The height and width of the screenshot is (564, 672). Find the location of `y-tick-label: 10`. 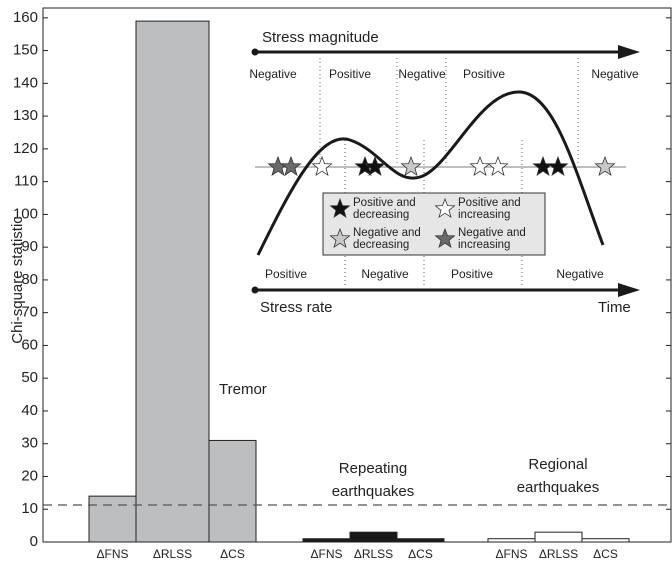

y-tick-label: 10 is located at coordinates (29, 508).